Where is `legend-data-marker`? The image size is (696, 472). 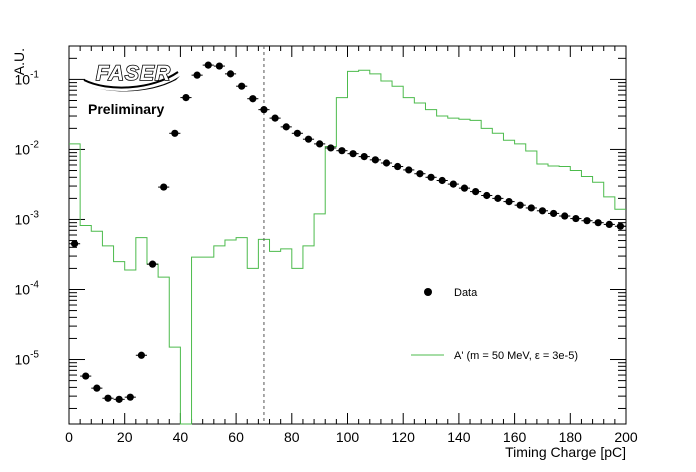 legend-data-marker is located at coordinates (428, 292).